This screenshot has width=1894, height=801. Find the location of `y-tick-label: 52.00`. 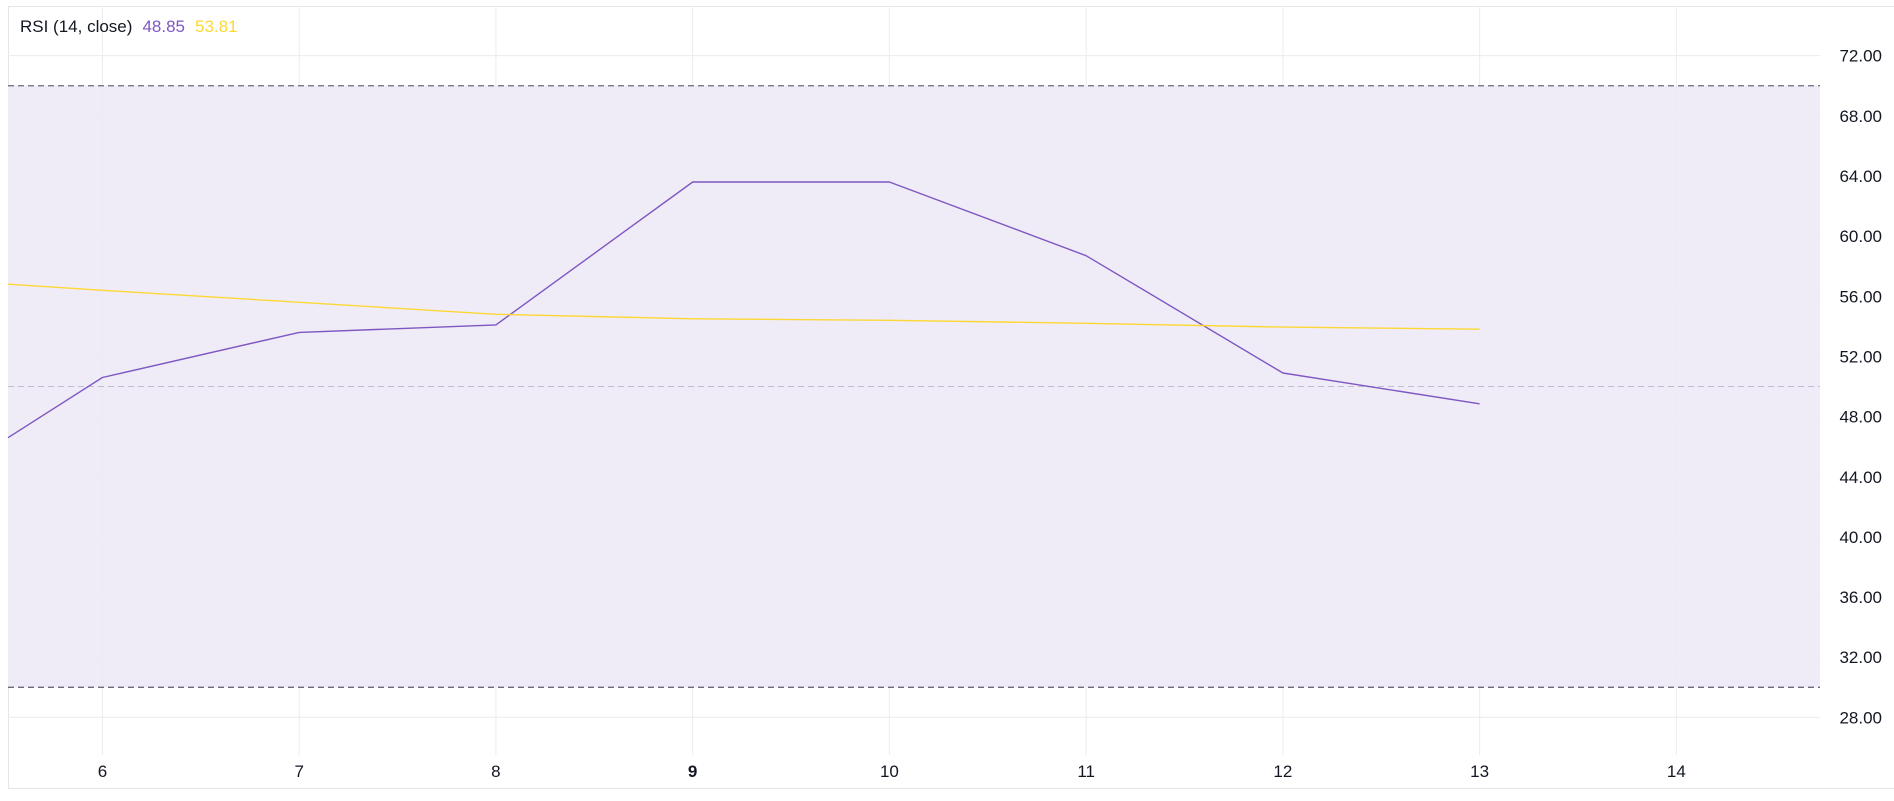

y-tick-label: 52.00 is located at coordinates (1860, 356).